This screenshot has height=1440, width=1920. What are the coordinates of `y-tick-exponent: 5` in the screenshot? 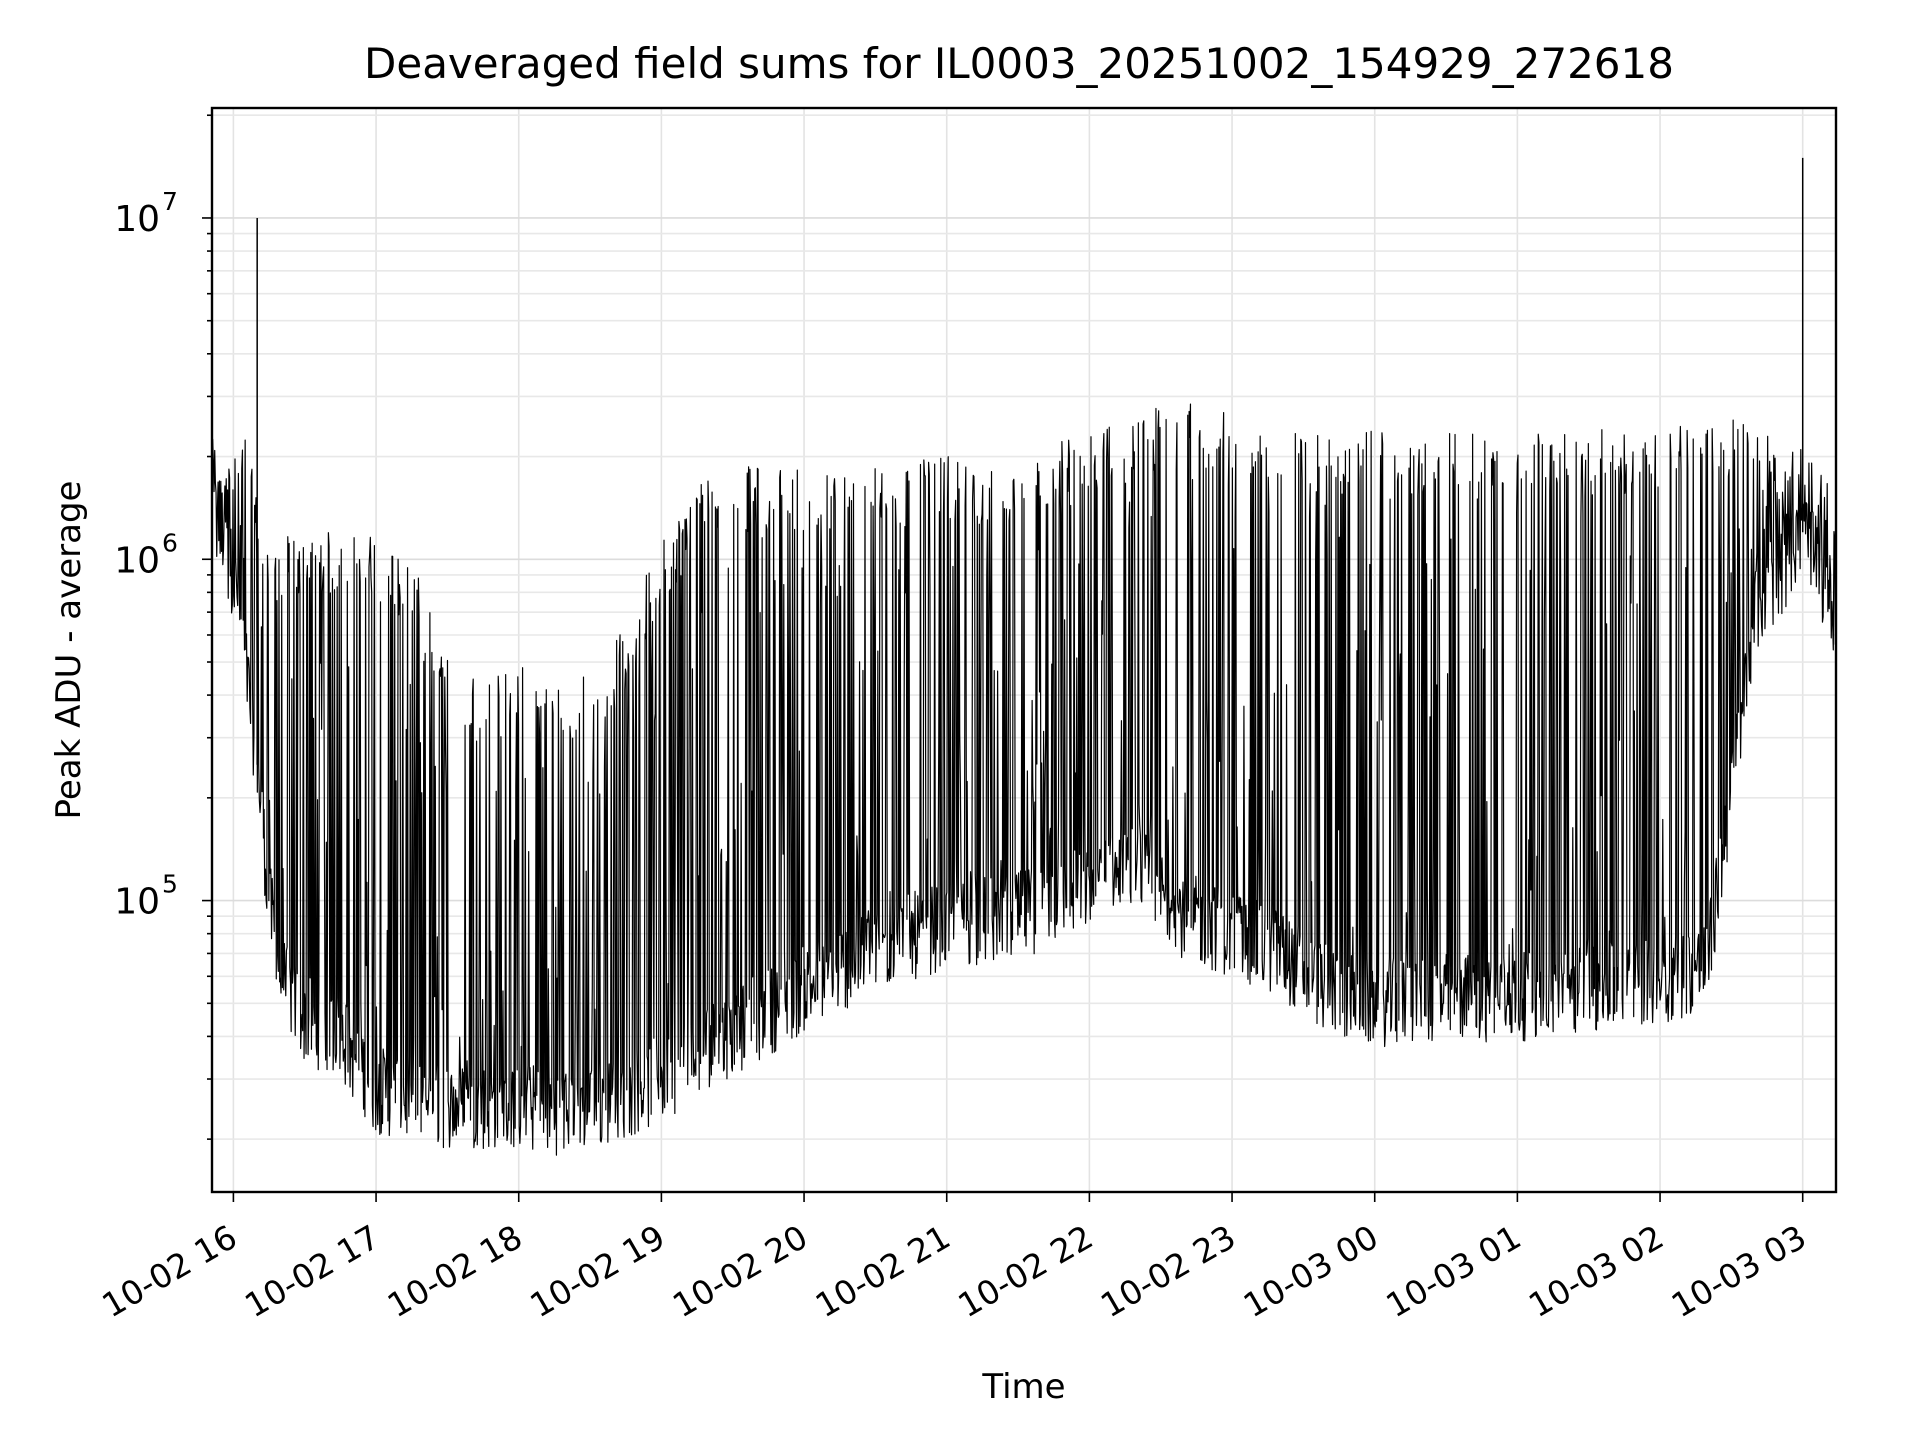 It's located at (170, 884).